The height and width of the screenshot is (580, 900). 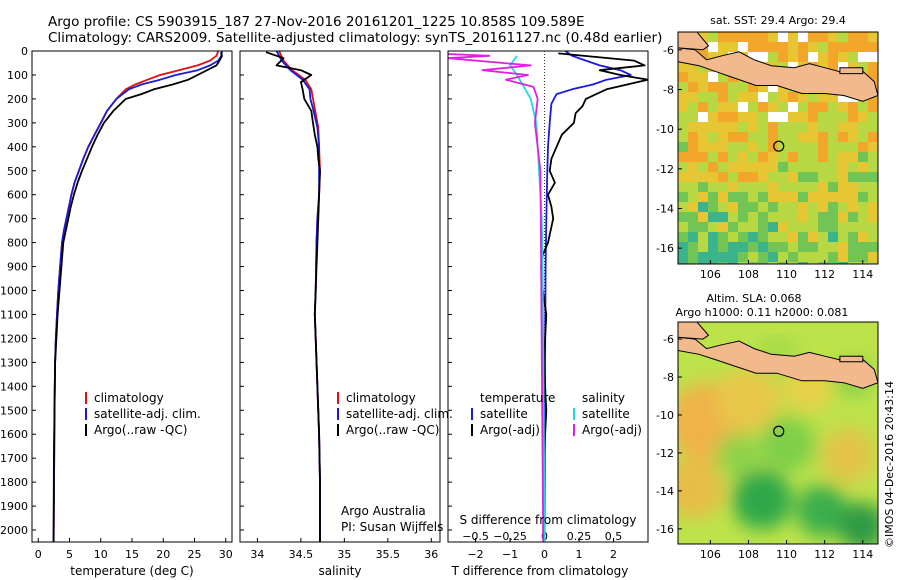 I want to click on series-t-satellite, so click(x=587, y=296).